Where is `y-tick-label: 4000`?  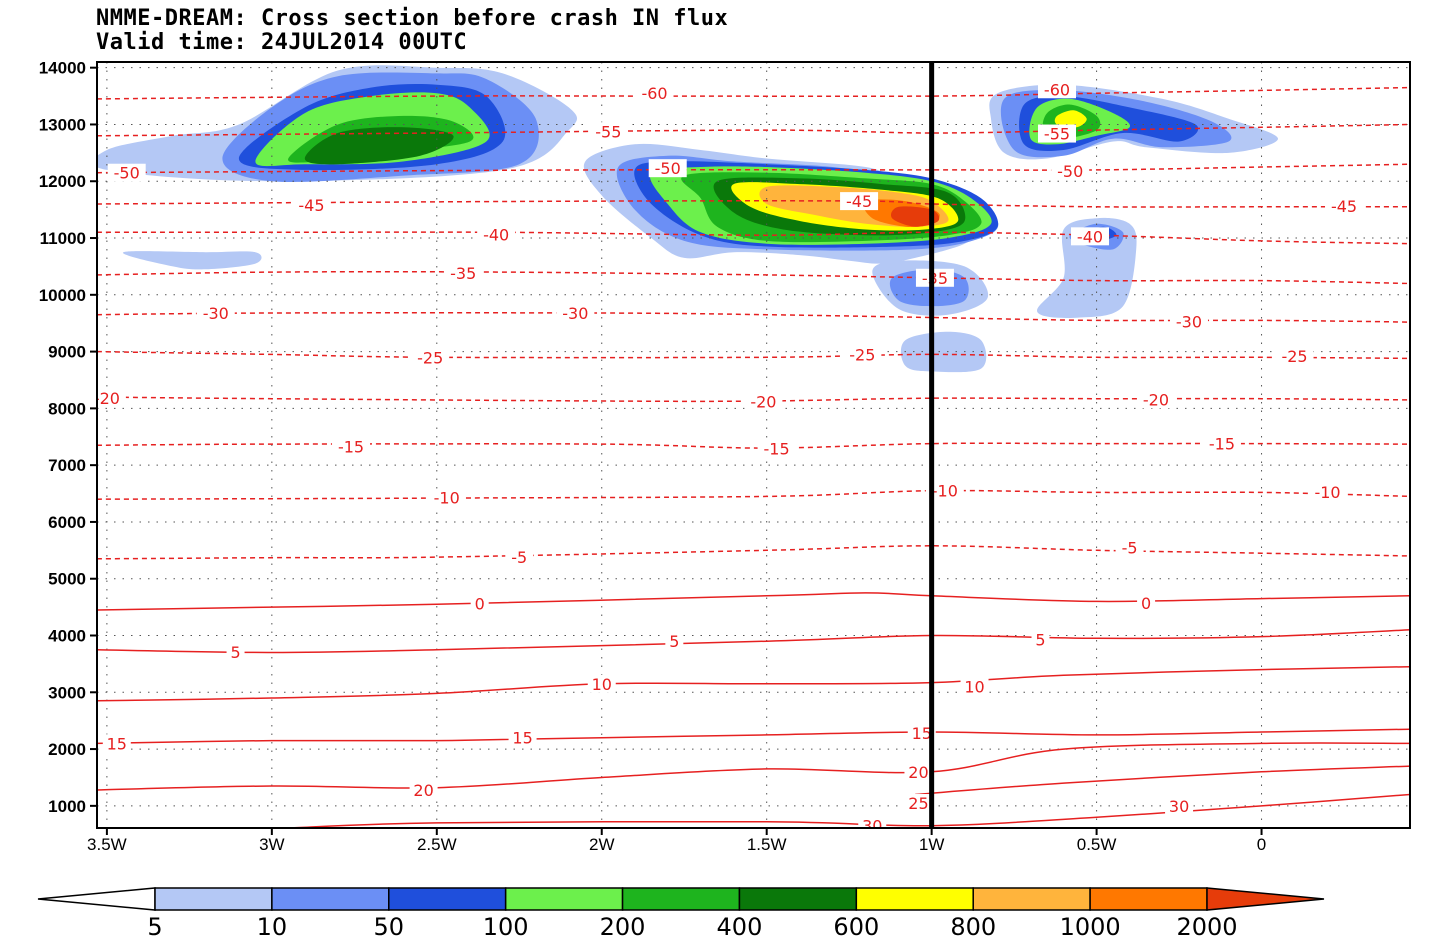
y-tick-label: 4000 is located at coordinates (67, 636).